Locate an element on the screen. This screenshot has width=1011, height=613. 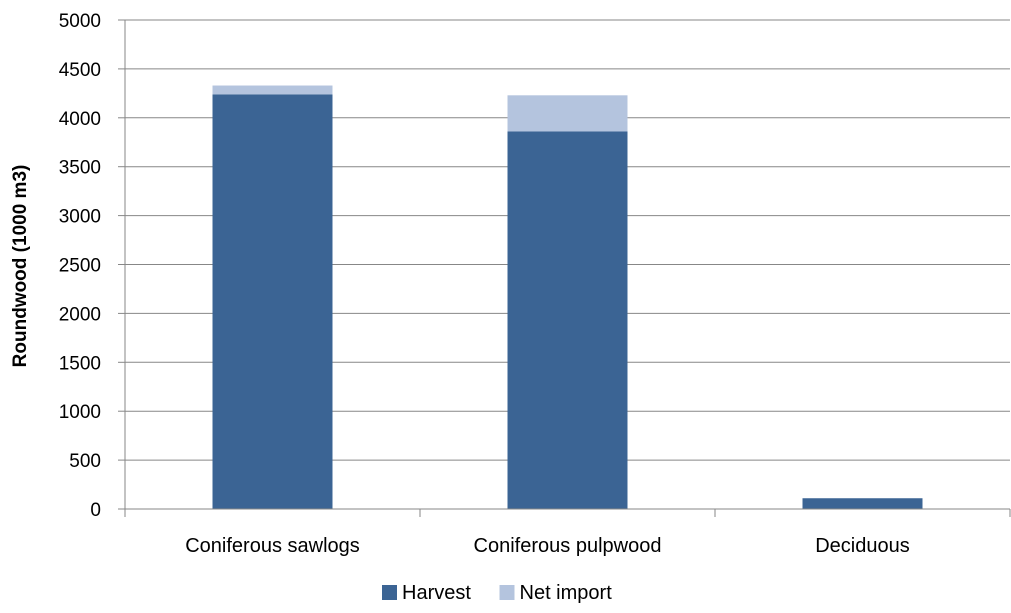
y-tick-label: 2500 is located at coordinates (80, 266).